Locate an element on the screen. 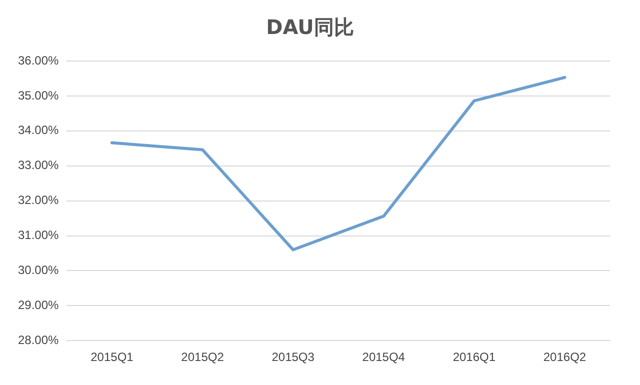 Image resolution: width=640 pixels, height=385 pixels. x-tick-label: 2015Q2 is located at coordinates (202, 357).